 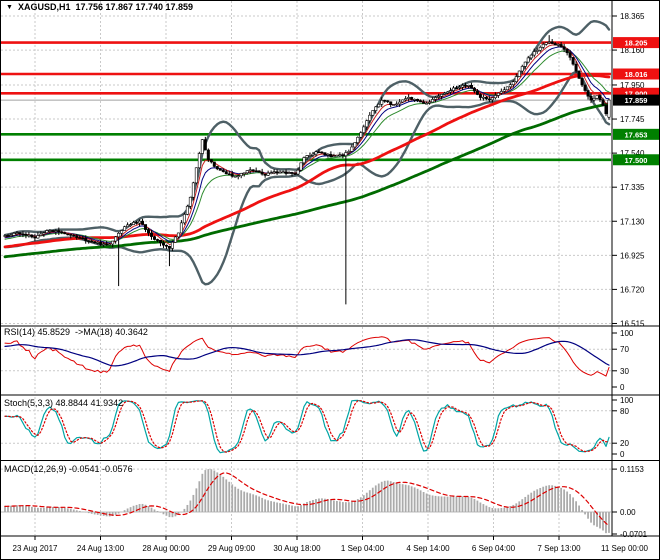 What do you see at coordinates (166, 548) in the screenshot?
I see `time-axis-label: 28 Aug 00:00` at bounding box center [166, 548].